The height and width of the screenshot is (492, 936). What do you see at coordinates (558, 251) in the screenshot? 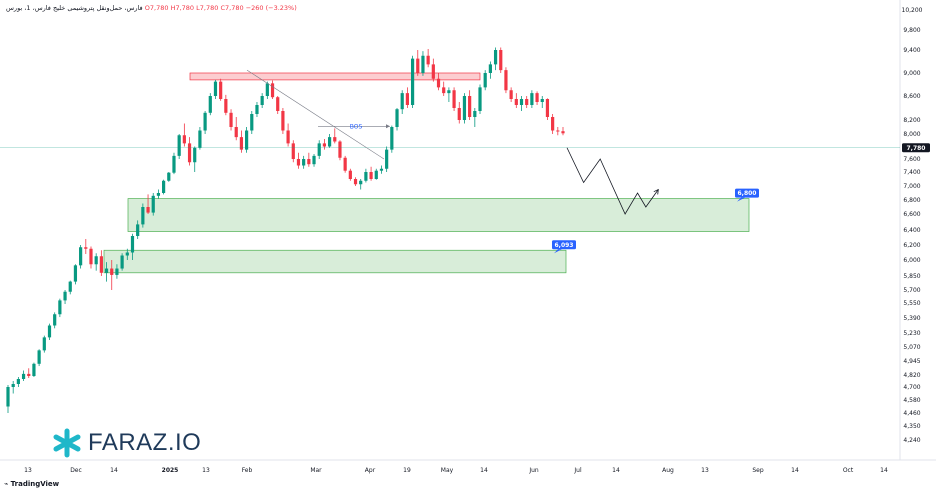
I see `zone-price-label-pointer` at bounding box center [558, 251].